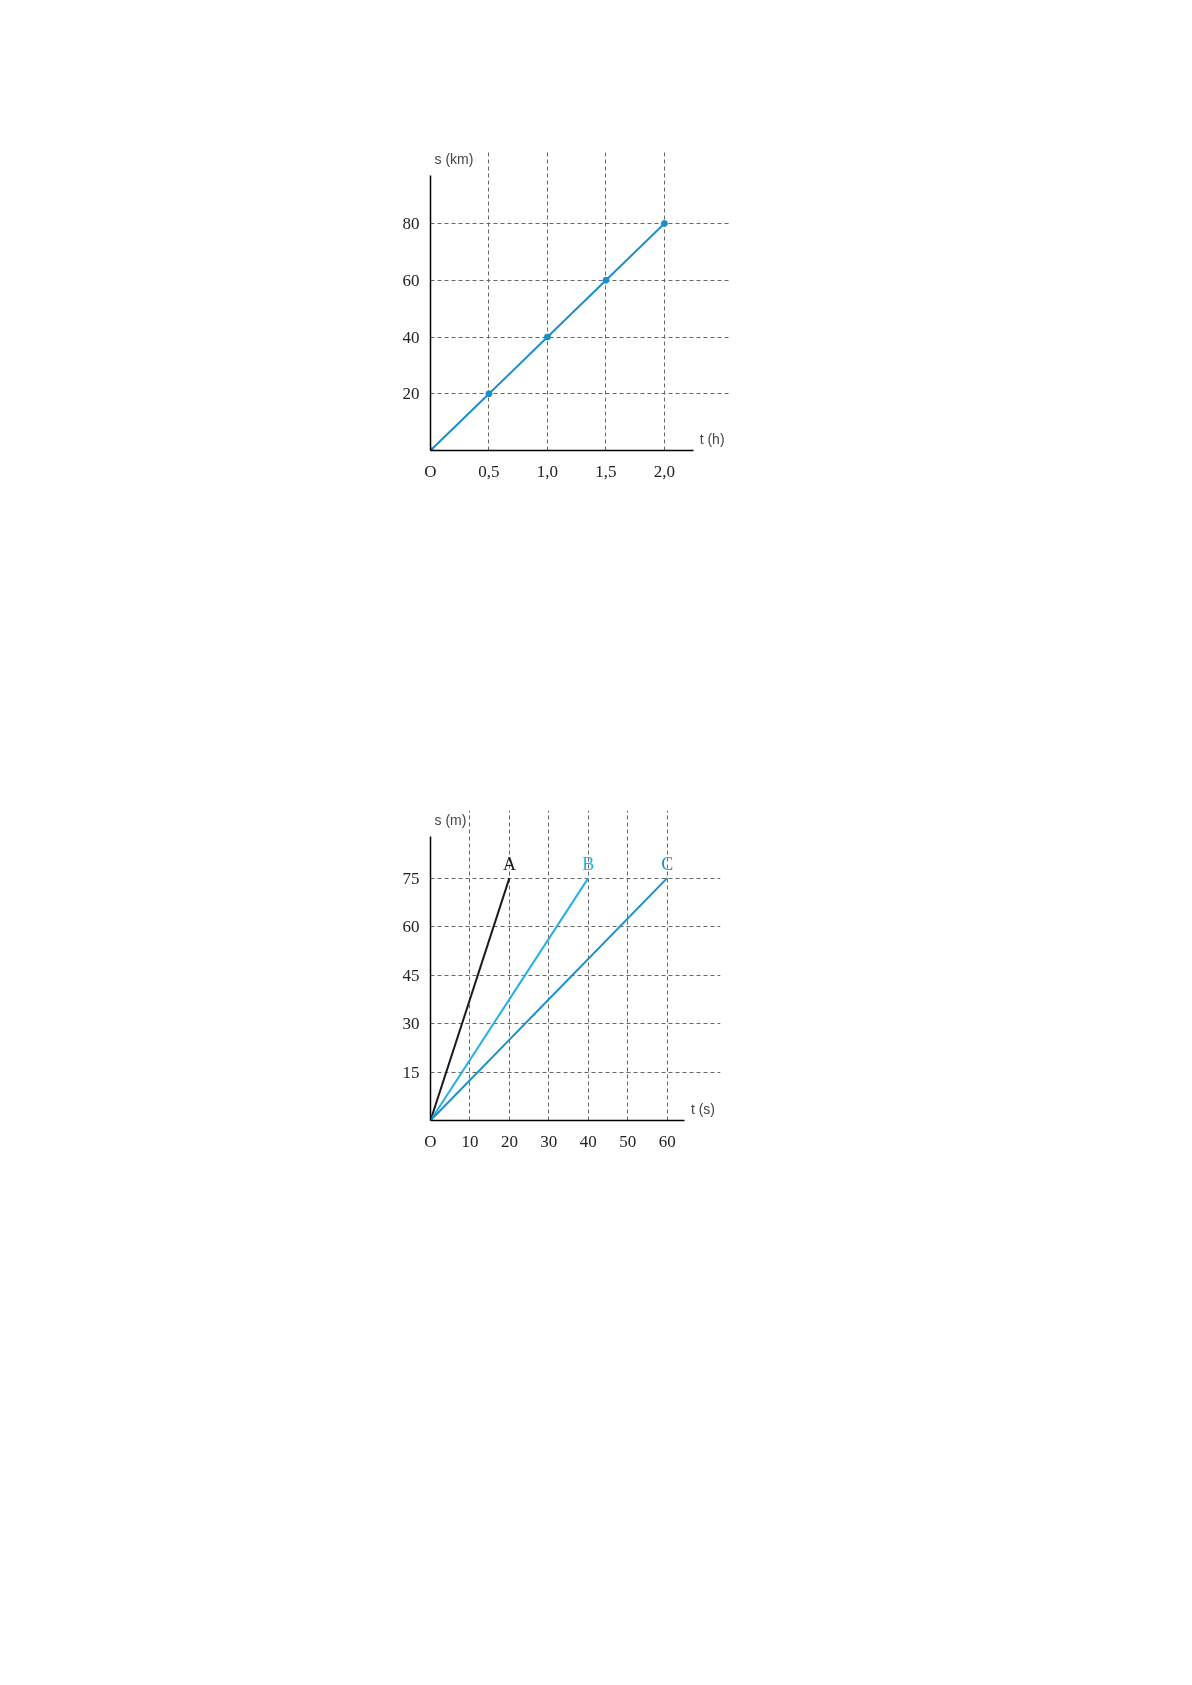  I want to click on y-tick-label: 80, so click(411, 224).